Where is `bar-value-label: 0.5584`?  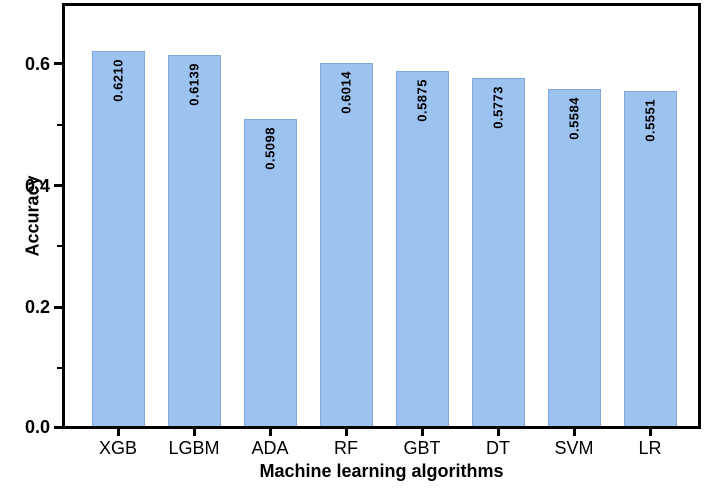 bar-value-label: 0.5584 is located at coordinates (574, 118).